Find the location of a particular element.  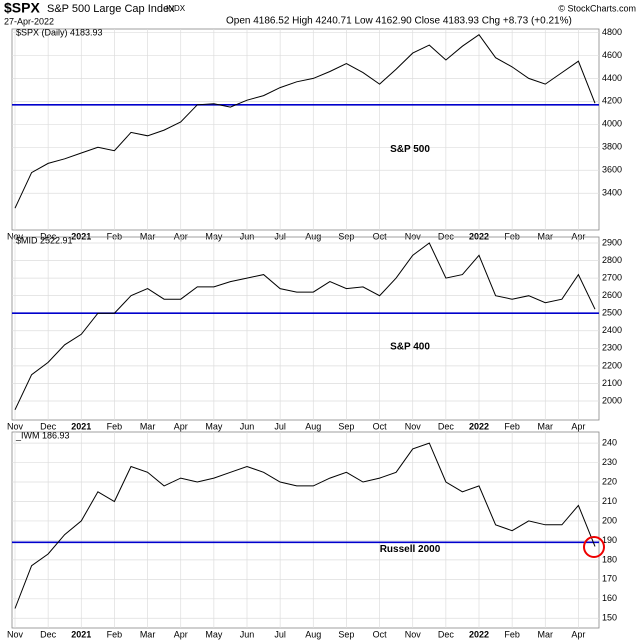

y-tick-label: 160 is located at coordinates (609, 598).